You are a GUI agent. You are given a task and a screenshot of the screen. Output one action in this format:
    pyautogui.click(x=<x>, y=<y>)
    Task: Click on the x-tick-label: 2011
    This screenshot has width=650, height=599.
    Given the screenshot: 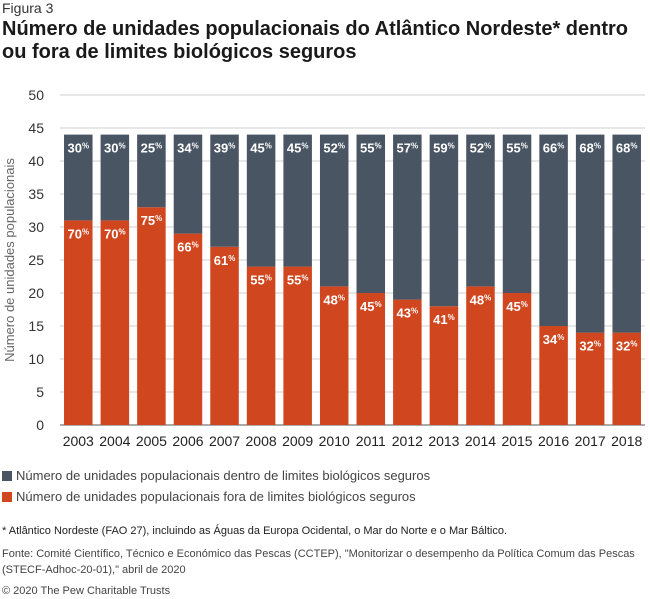 What is the action you would take?
    pyautogui.click(x=371, y=441)
    